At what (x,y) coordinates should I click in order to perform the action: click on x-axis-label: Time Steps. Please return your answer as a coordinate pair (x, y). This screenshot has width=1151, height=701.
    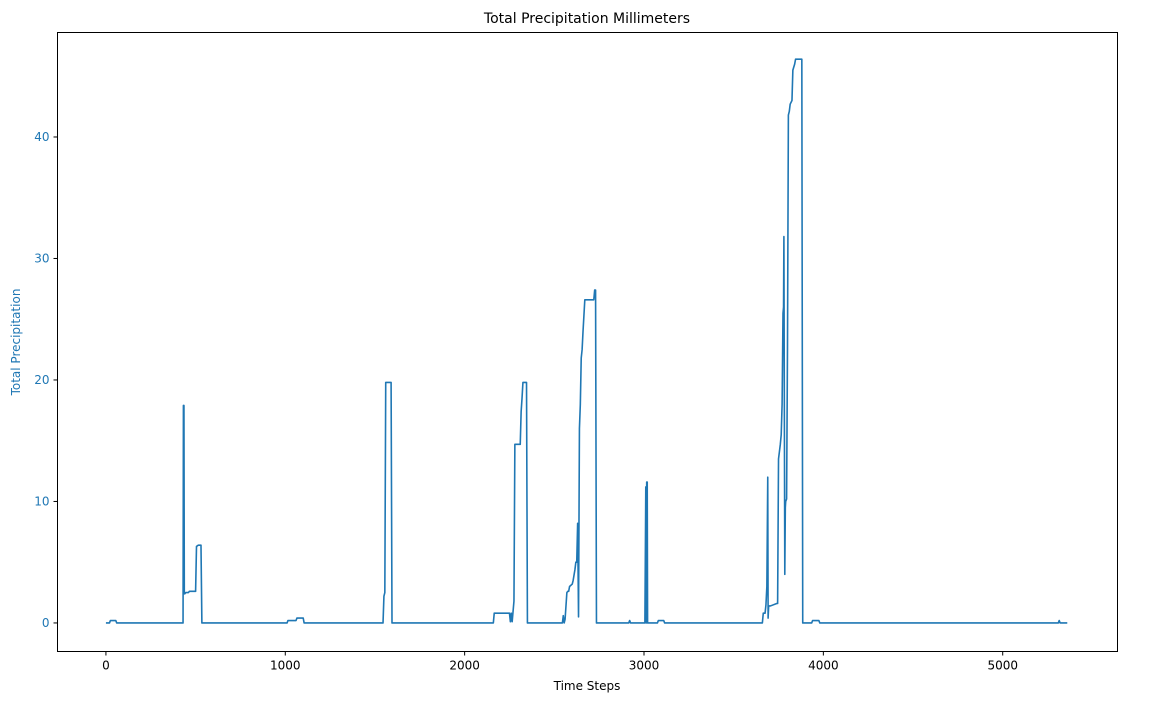
    Looking at the image, I should click on (587, 686).